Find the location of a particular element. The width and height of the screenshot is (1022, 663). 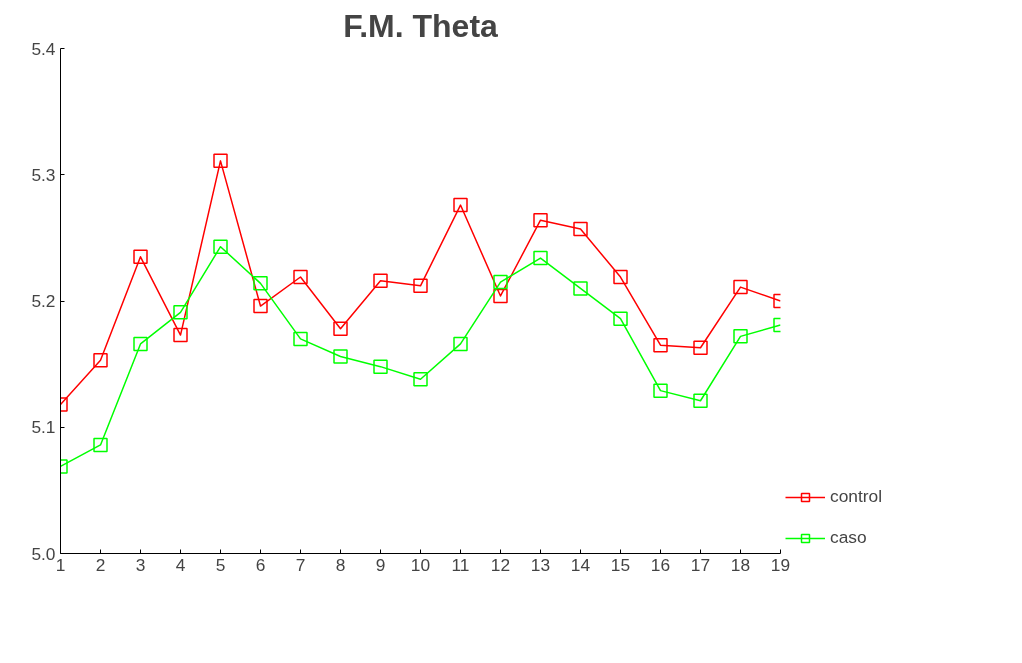

x-tick-label: 10 is located at coordinates (420, 564).